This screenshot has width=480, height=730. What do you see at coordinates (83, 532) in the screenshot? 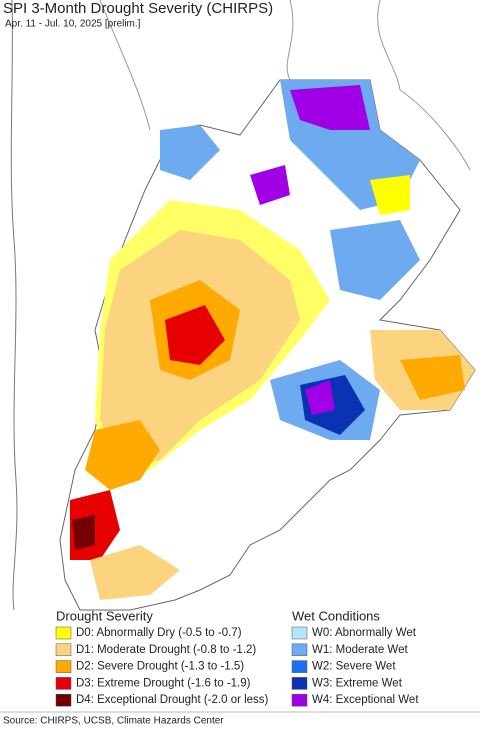
I see `exceptional-drought` at bounding box center [83, 532].